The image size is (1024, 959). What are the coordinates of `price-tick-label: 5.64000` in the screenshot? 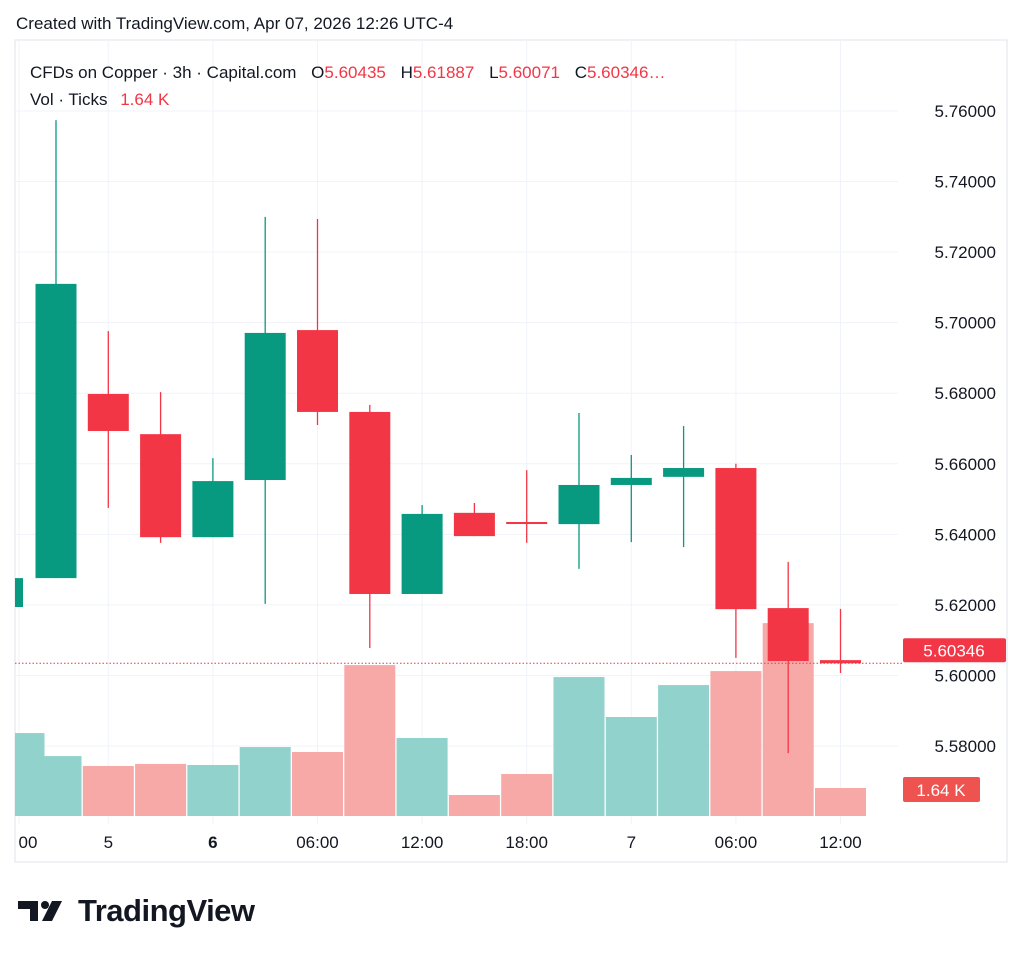 It's located at (965, 534).